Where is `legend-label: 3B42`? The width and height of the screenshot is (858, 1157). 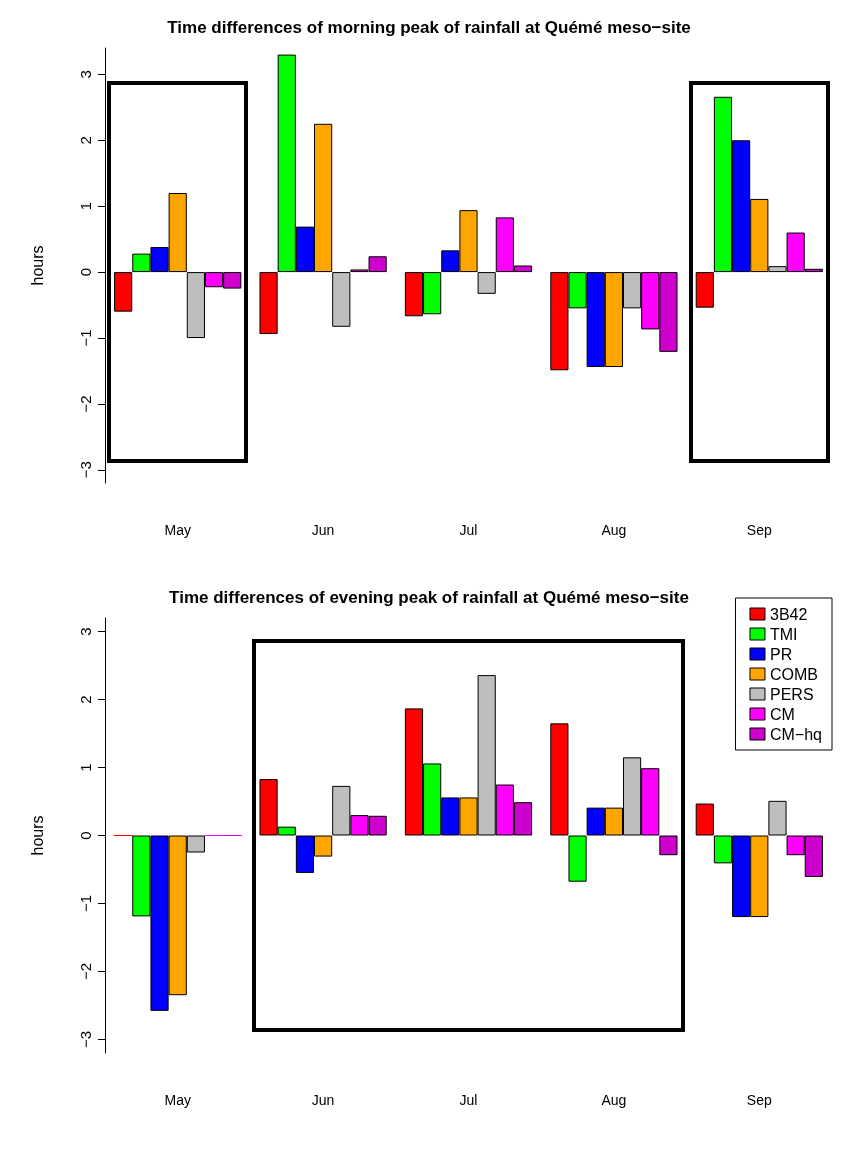
legend-label: 3B42 is located at coordinates (788, 614).